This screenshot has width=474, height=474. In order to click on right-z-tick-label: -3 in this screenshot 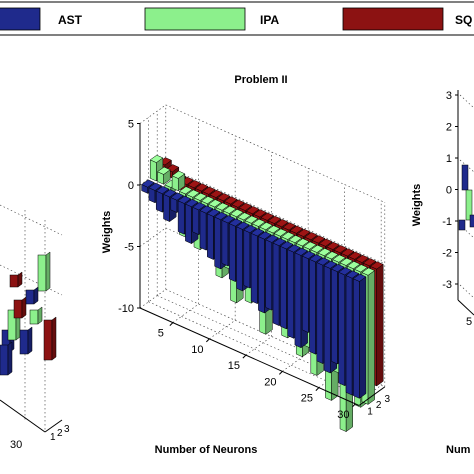, I will do `click(447, 285)`.